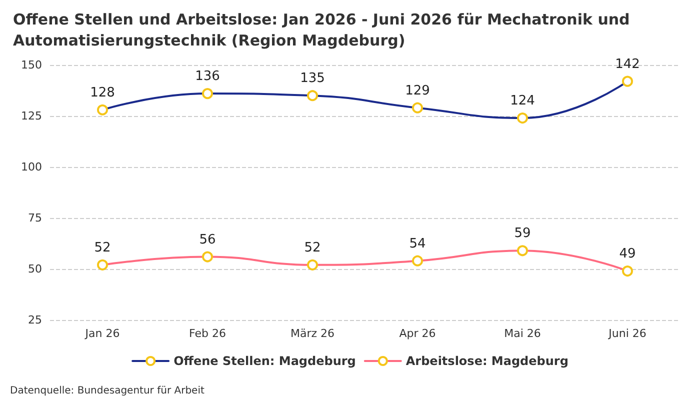  Describe the element at coordinates (207, 240) in the screenshot. I see `data-label: 56` at that location.